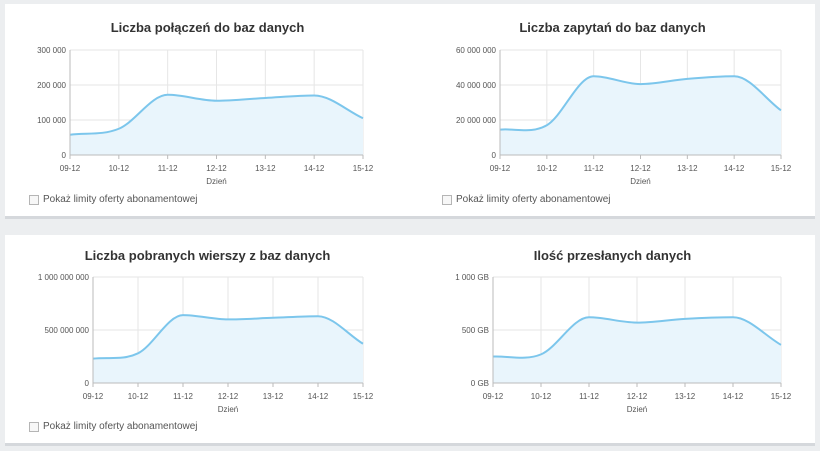 The width and height of the screenshot is (820, 451). What do you see at coordinates (476, 50) in the screenshot?
I see `y-tick-label: 60 000 000` at bounding box center [476, 50].